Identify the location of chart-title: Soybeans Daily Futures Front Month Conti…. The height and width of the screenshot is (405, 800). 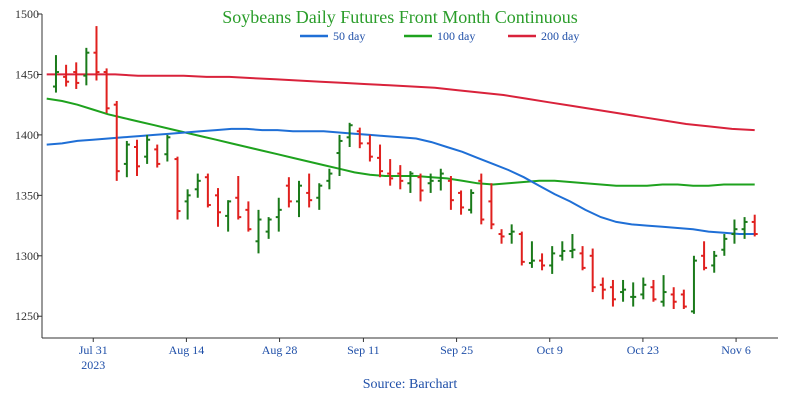
(400, 17).